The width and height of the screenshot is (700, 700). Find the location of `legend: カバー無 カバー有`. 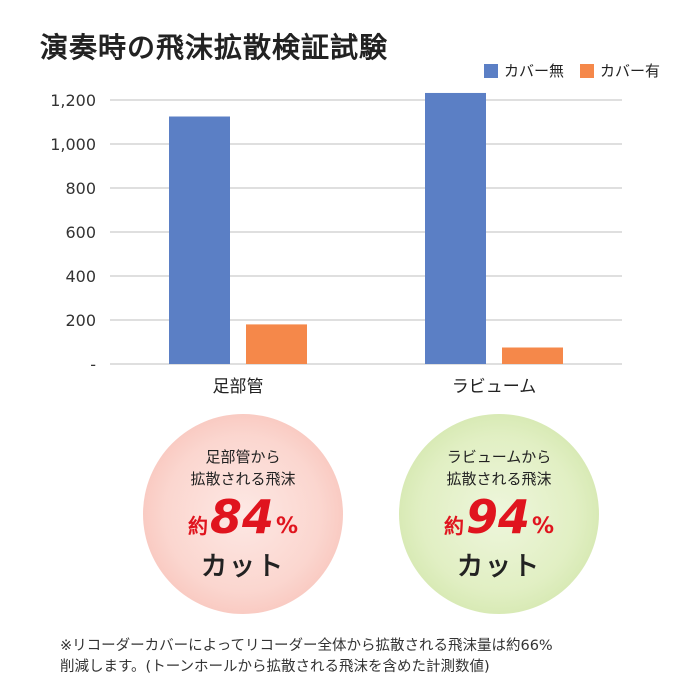

legend: カバー無 カバー有 is located at coordinates (571, 70).